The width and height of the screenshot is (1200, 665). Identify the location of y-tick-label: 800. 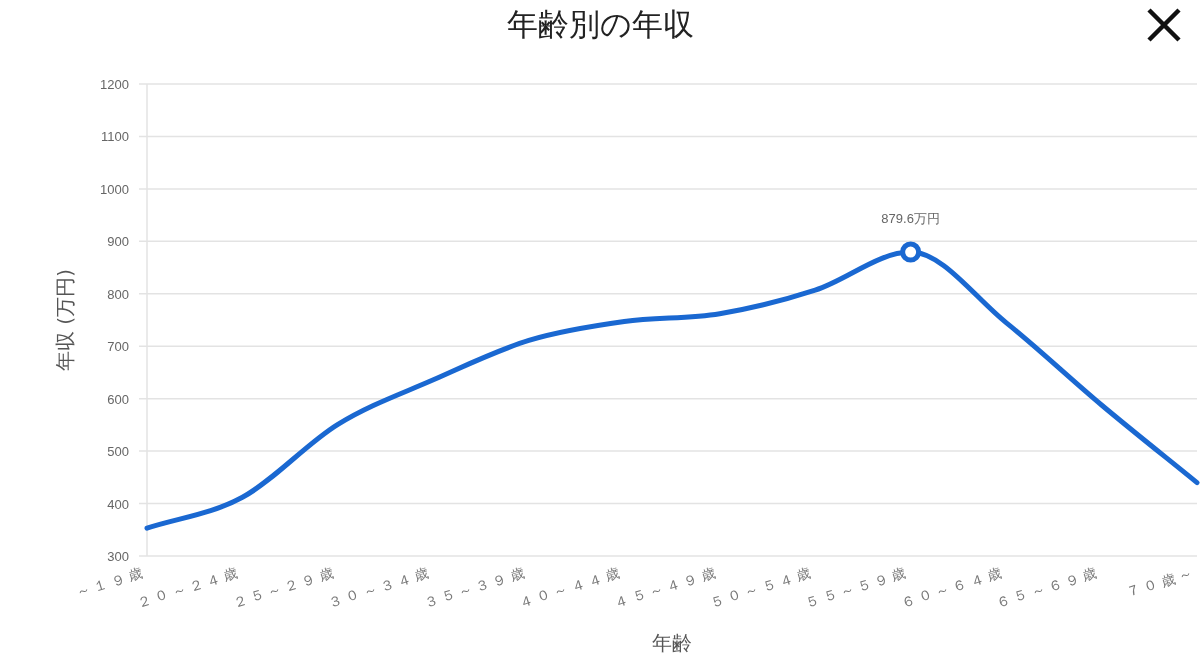
(118, 294).